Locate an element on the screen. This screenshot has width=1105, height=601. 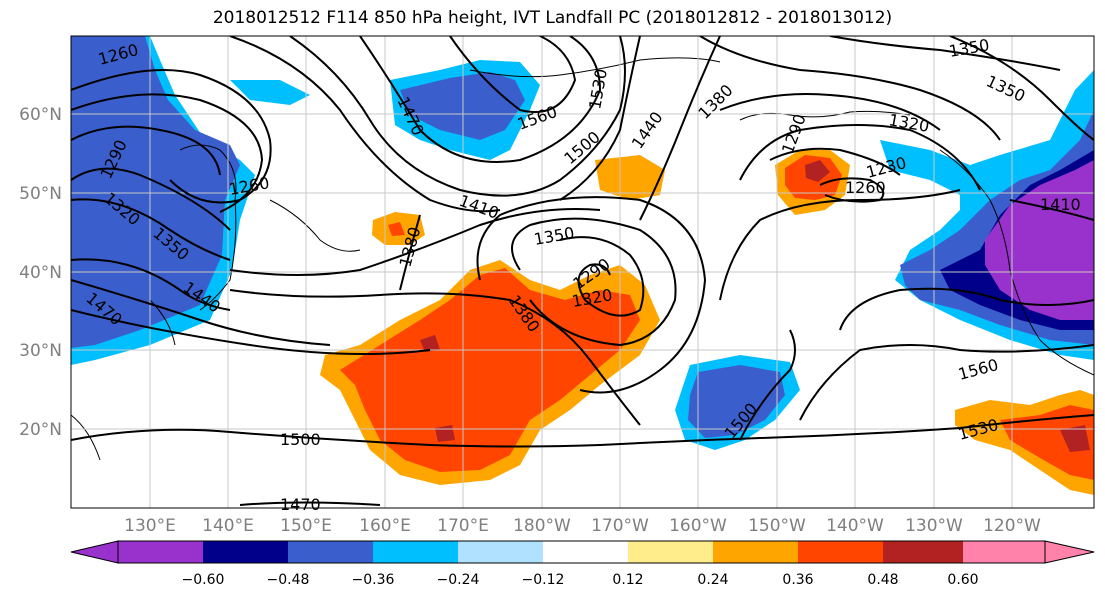
lon-label: 160°E is located at coordinates (385, 526).